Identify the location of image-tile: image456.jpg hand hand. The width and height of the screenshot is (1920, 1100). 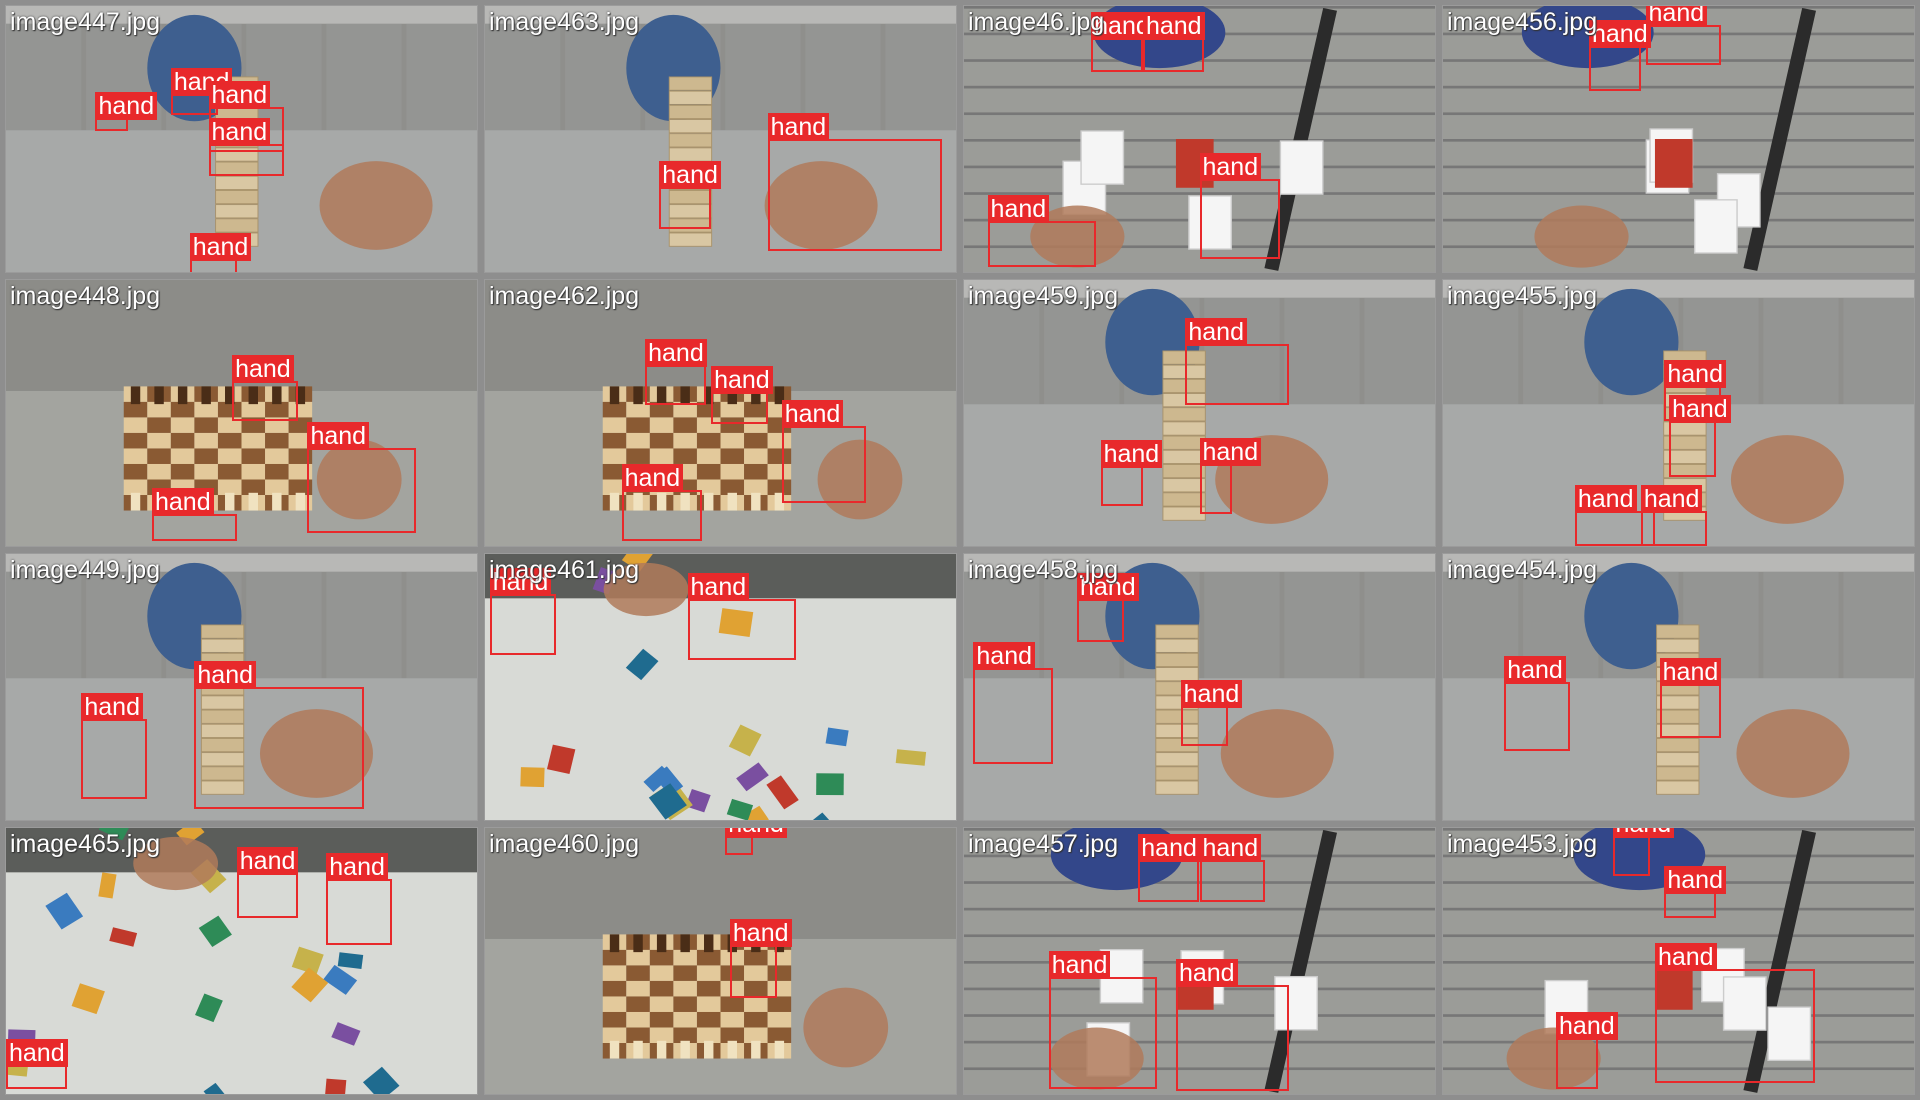
(1678, 139).